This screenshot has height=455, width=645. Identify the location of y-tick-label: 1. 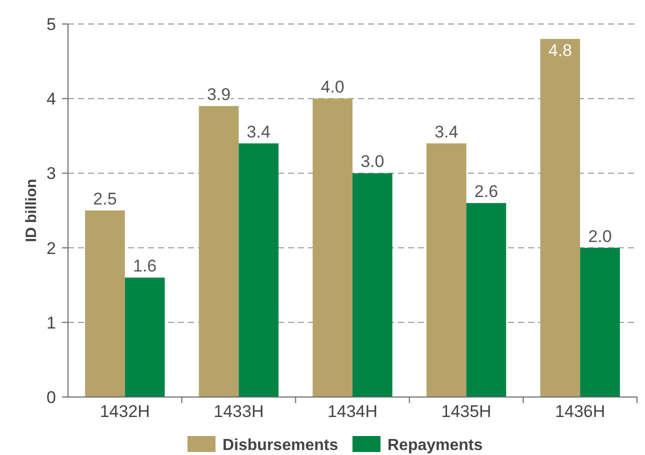
(51, 322).